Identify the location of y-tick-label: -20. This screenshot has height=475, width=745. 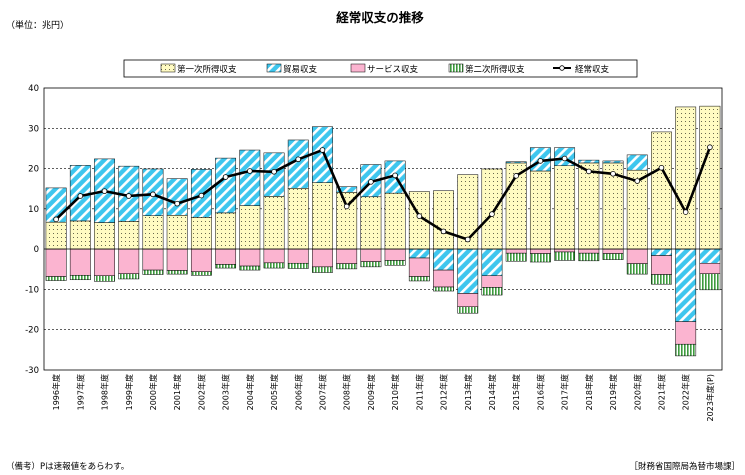
(32, 331).